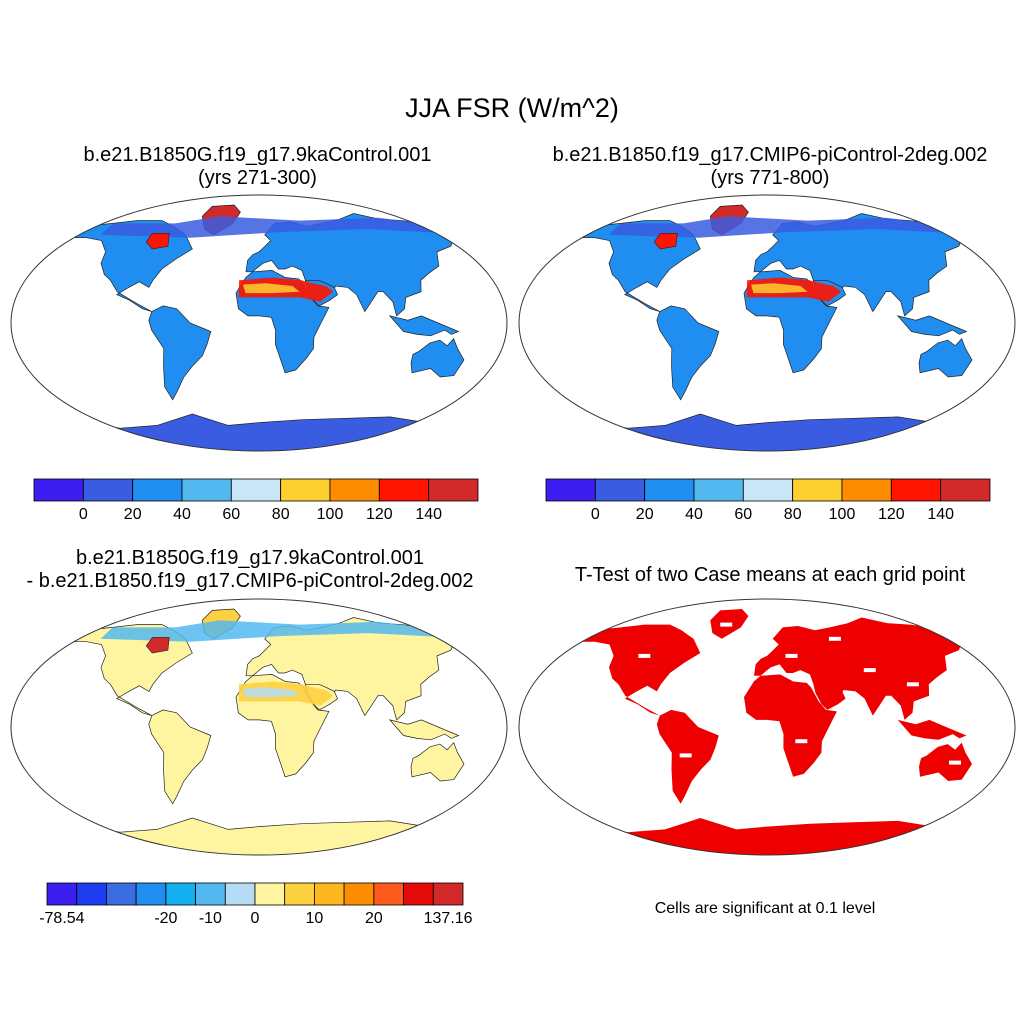  What do you see at coordinates (83, 514) in the screenshot?
I see `panel-1-colorbar-tick-label: 0` at bounding box center [83, 514].